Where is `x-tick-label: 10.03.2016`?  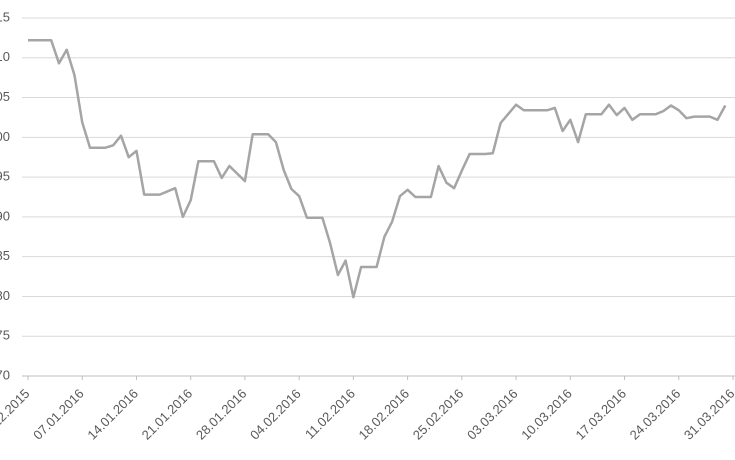 x-tick-label: 10.03.2016 is located at coordinates (546, 414).